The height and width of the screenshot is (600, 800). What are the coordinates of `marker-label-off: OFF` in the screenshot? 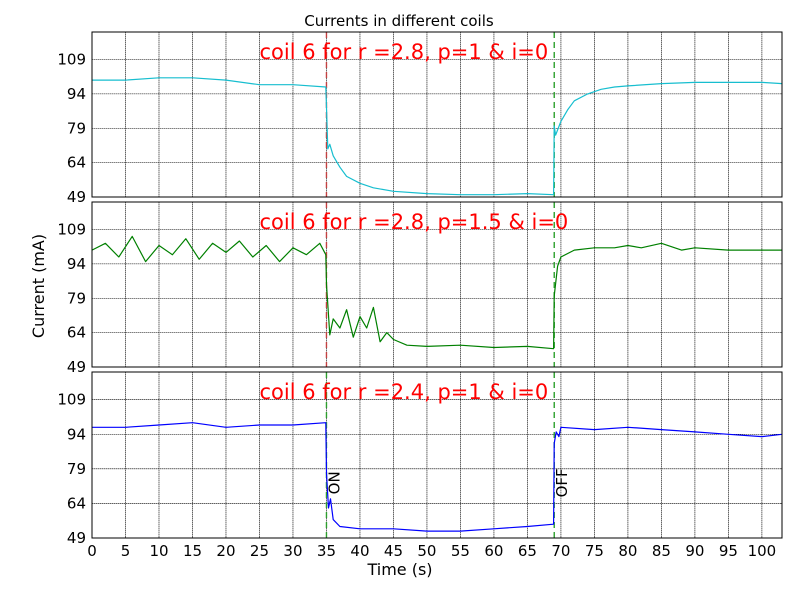 It's located at (562, 482).